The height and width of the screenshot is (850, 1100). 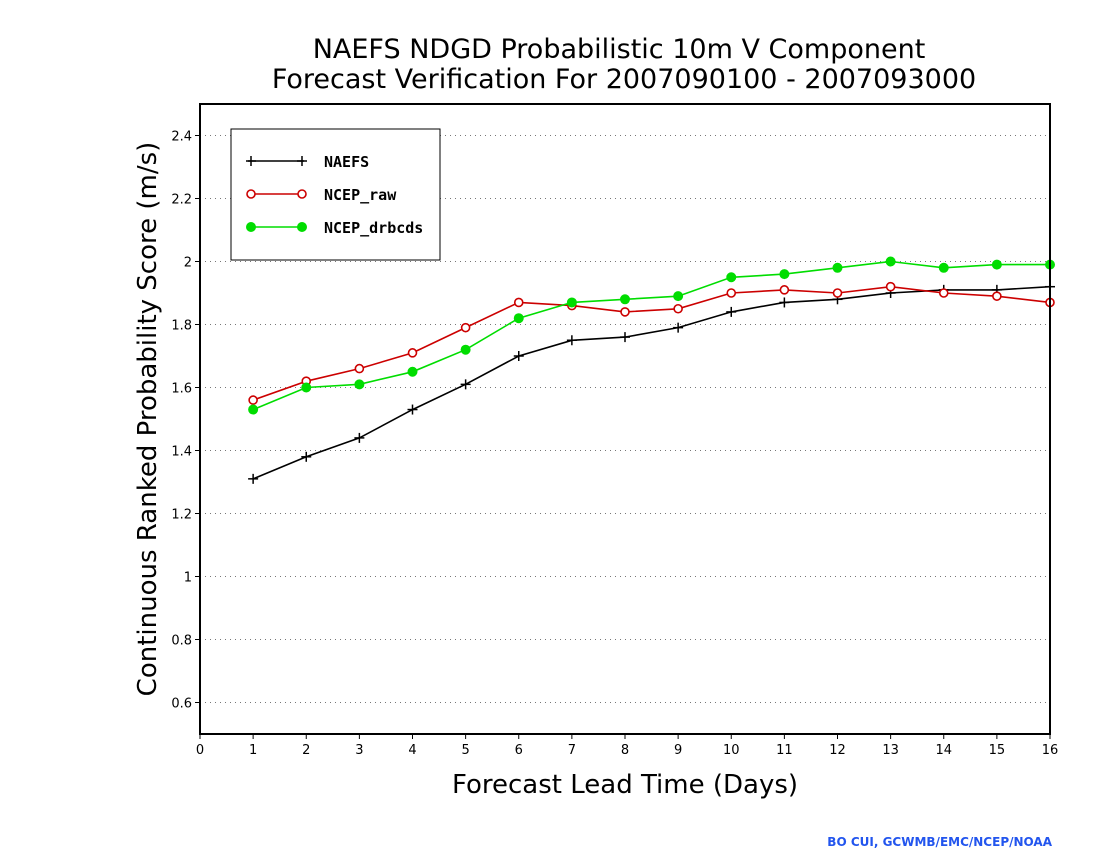 What do you see at coordinates (373, 228) in the screenshot?
I see `legend-label-ncep-drbcds: NCEP_drbcds` at bounding box center [373, 228].